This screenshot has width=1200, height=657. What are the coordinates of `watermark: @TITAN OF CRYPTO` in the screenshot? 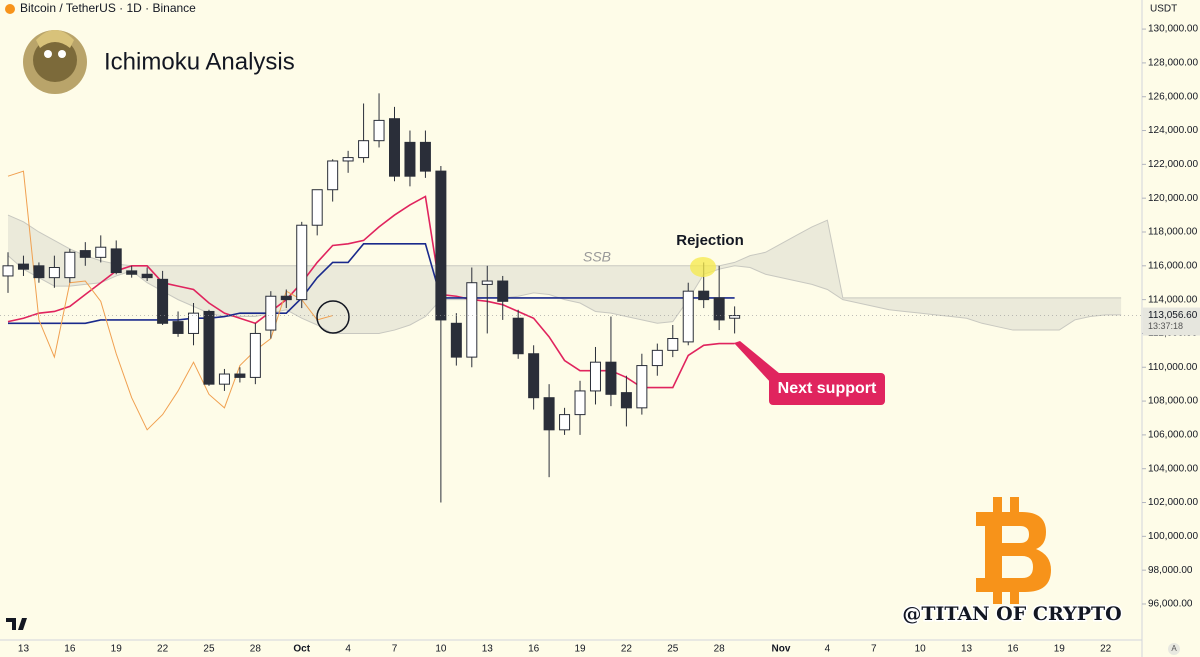 It's located at (1011, 614).